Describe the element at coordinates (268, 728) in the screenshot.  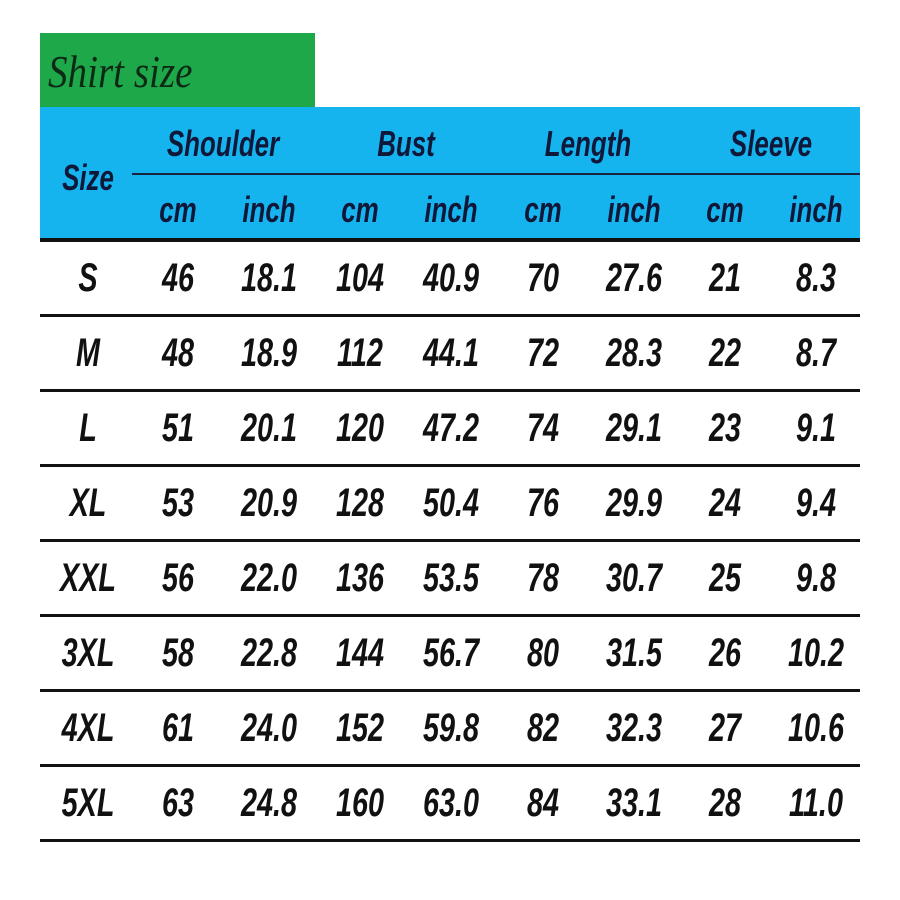
I see `value-cell: 24.0` at that location.